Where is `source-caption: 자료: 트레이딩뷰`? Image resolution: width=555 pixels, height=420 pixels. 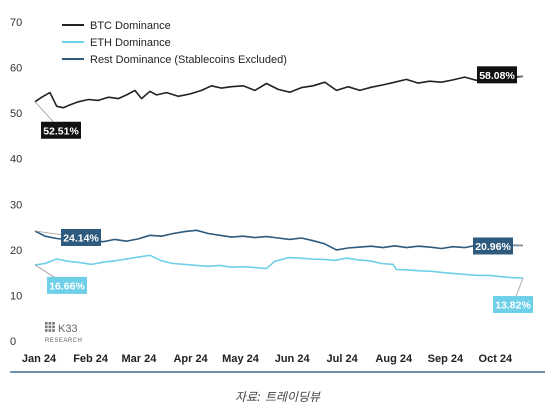 source-caption: 자료: 트레이딩뷰 is located at coordinates (277, 397).